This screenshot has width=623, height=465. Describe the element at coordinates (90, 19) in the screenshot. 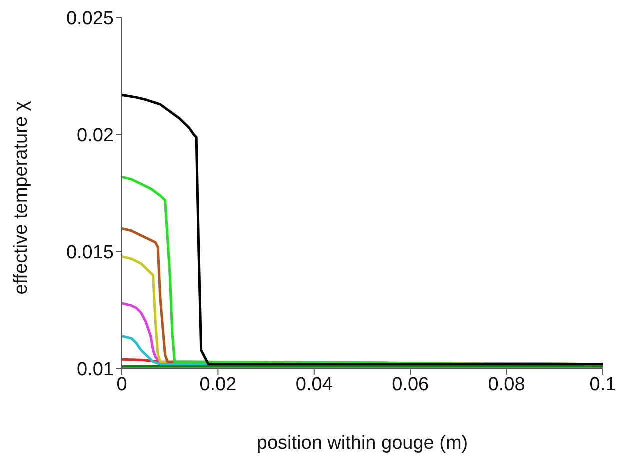

I see `y-tick-label: 0.025` at that location.